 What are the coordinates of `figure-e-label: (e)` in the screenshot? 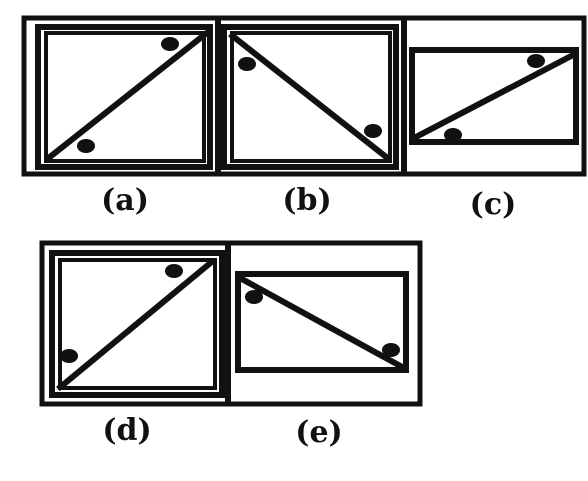 It's located at (319, 432).